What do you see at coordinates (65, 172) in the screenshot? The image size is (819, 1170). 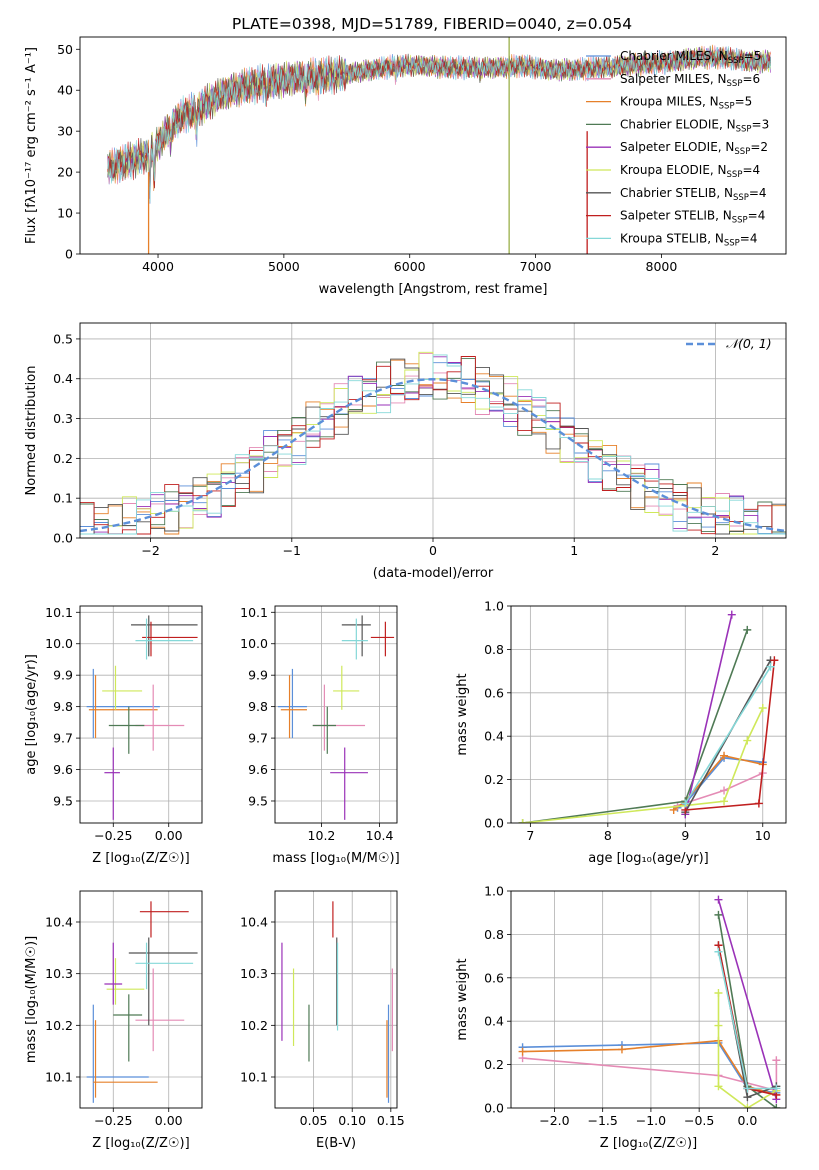 I see `y-tick-label: 20` at bounding box center [65, 172].